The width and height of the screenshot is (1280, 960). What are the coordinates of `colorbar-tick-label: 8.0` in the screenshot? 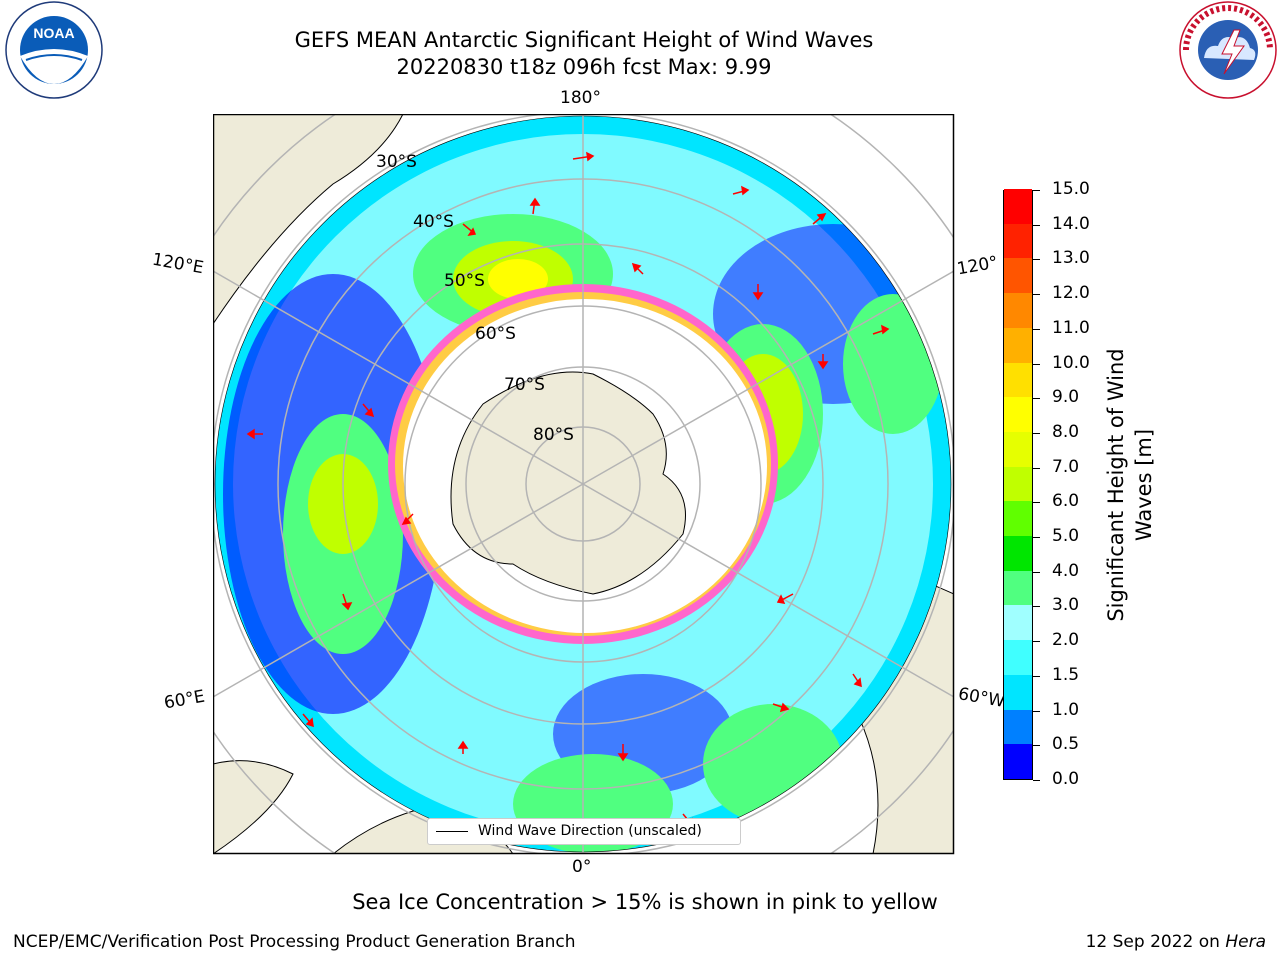 It's located at (1066, 431).